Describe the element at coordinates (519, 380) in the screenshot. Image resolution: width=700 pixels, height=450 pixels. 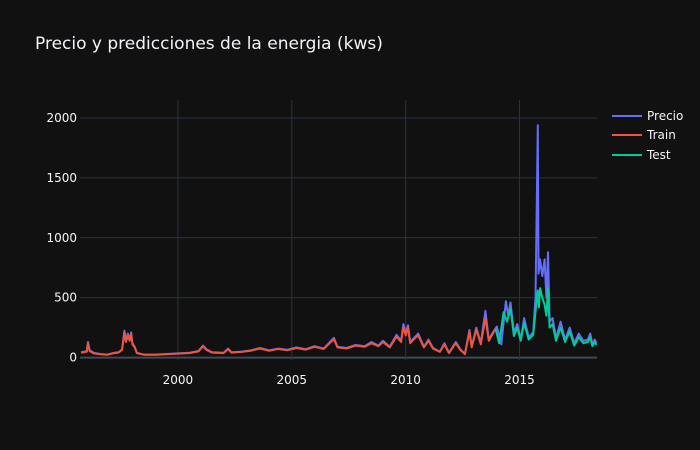
I see `x-tick-label: 2015` at that location.